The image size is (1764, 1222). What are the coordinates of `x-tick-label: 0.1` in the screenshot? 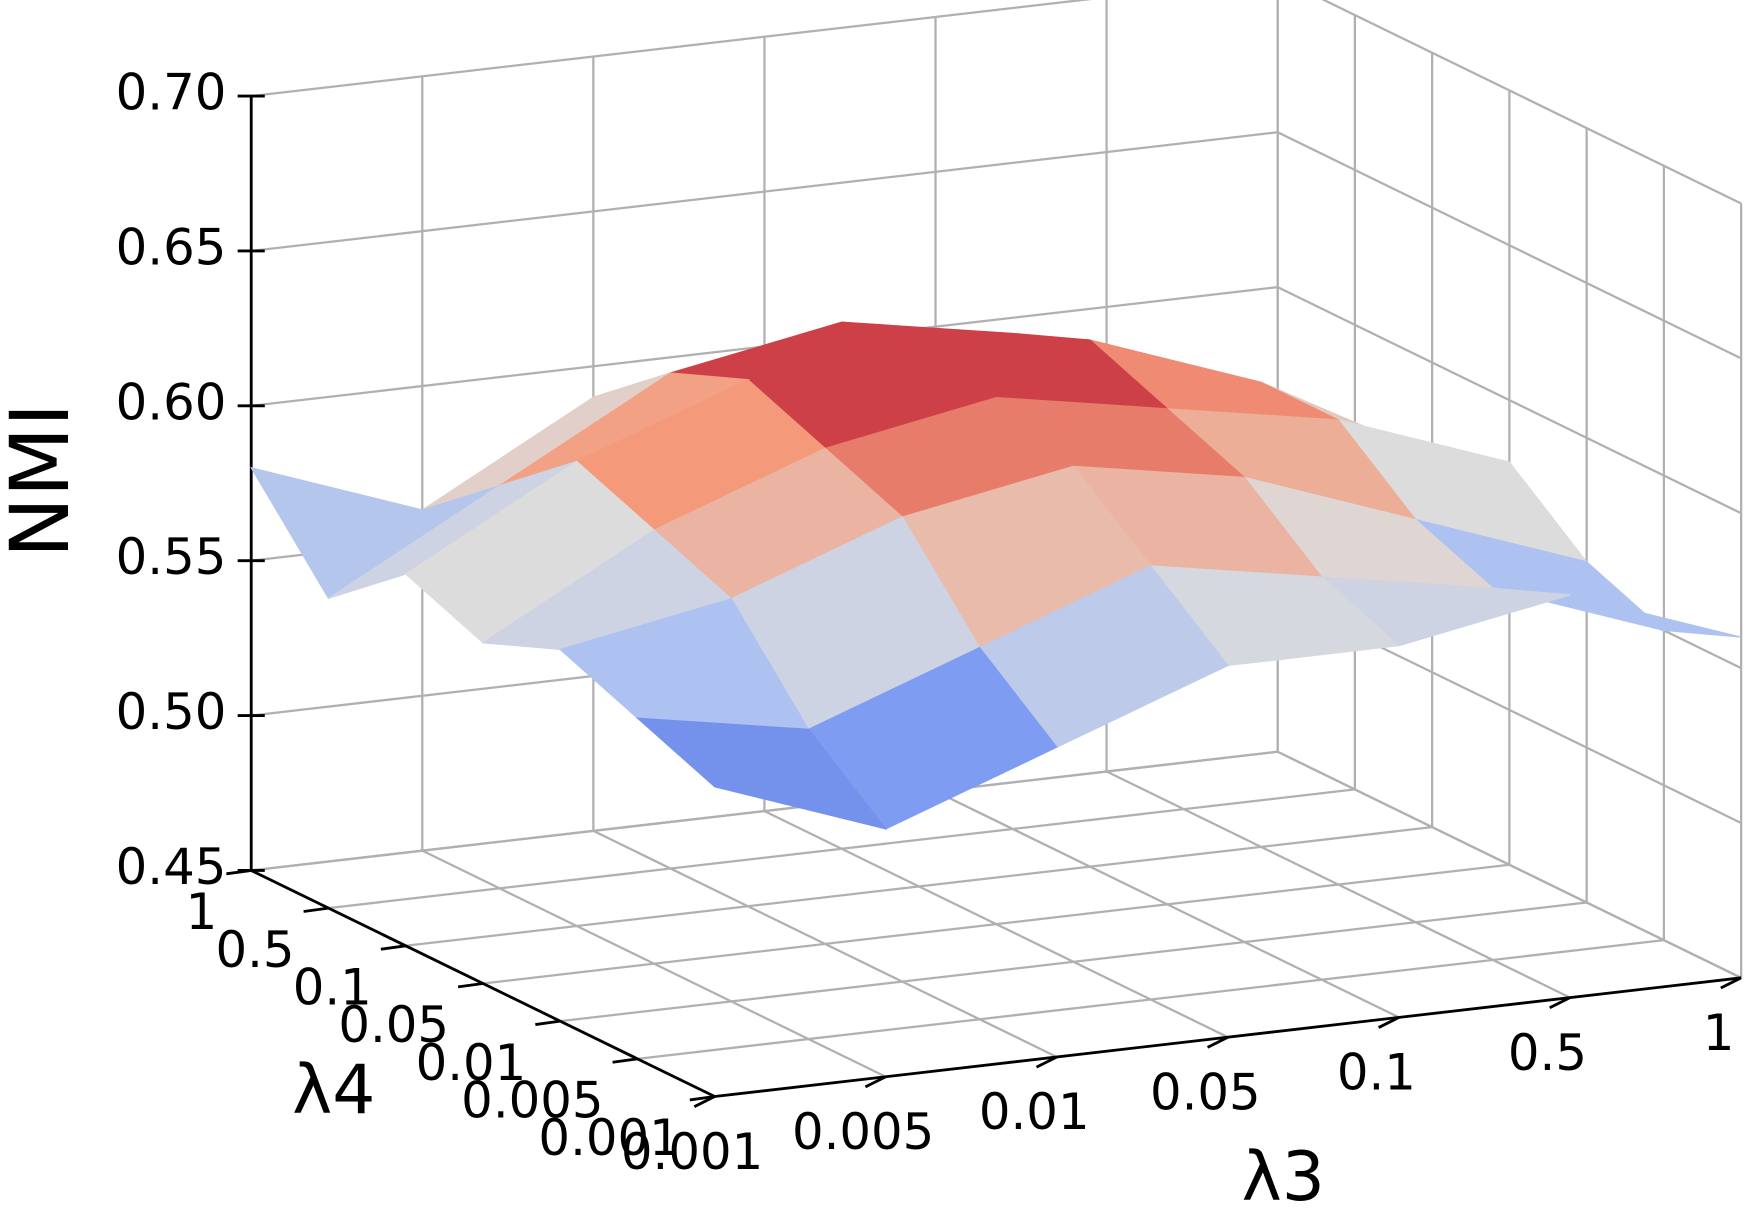 It's located at (1376, 1073).